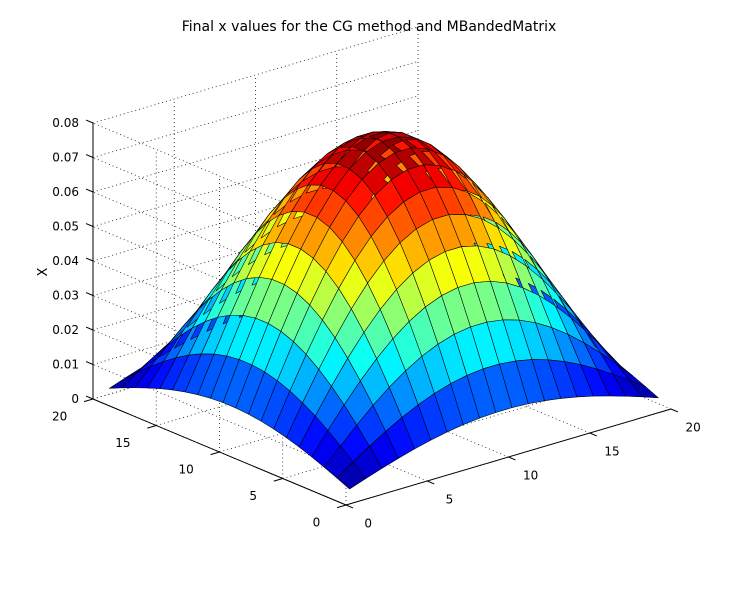 The height and width of the screenshot is (602, 739). What do you see at coordinates (450, 500) in the screenshot?
I see `x-tick-label: 5` at bounding box center [450, 500].